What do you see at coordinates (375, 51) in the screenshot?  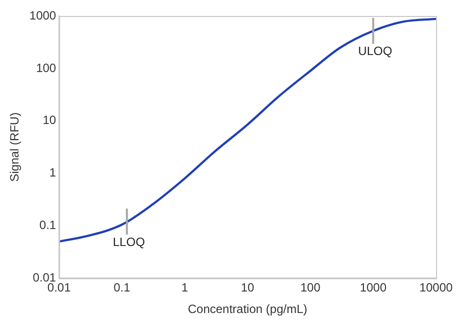 I see `annotation: ULOQ` at bounding box center [375, 51].